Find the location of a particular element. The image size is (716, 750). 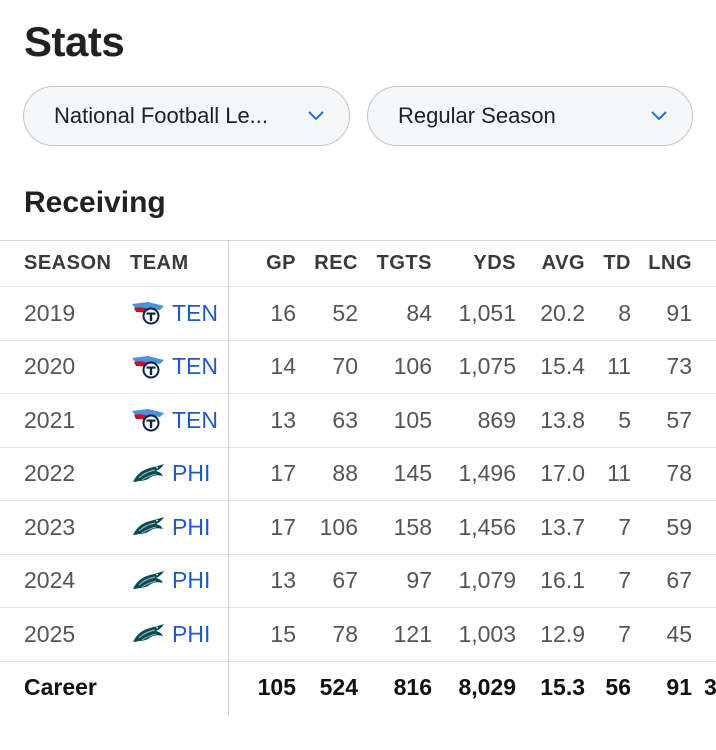

career-td: 56 is located at coordinates (618, 687).